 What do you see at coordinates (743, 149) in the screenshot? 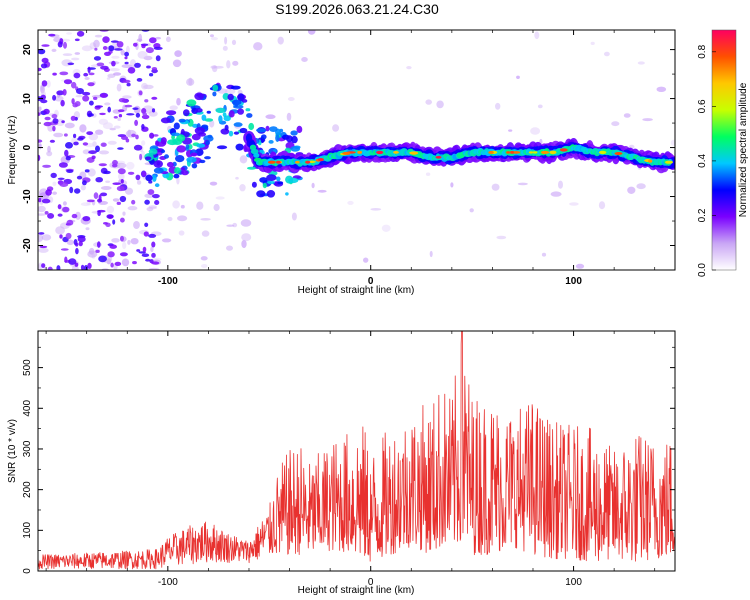
I see `colorbar-label: Normalized spectral amplitude` at bounding box center [743, 149].